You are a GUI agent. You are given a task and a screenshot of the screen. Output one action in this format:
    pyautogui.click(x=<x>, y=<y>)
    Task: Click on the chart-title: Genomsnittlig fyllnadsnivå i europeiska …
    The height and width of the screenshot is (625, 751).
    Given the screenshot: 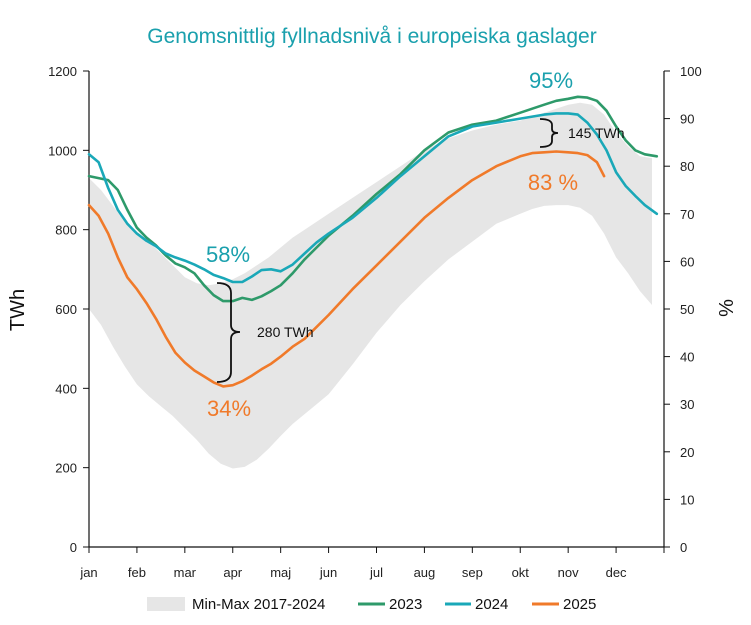 What is the action you would take?
    pyautogui.click(x=371, y=36)
    